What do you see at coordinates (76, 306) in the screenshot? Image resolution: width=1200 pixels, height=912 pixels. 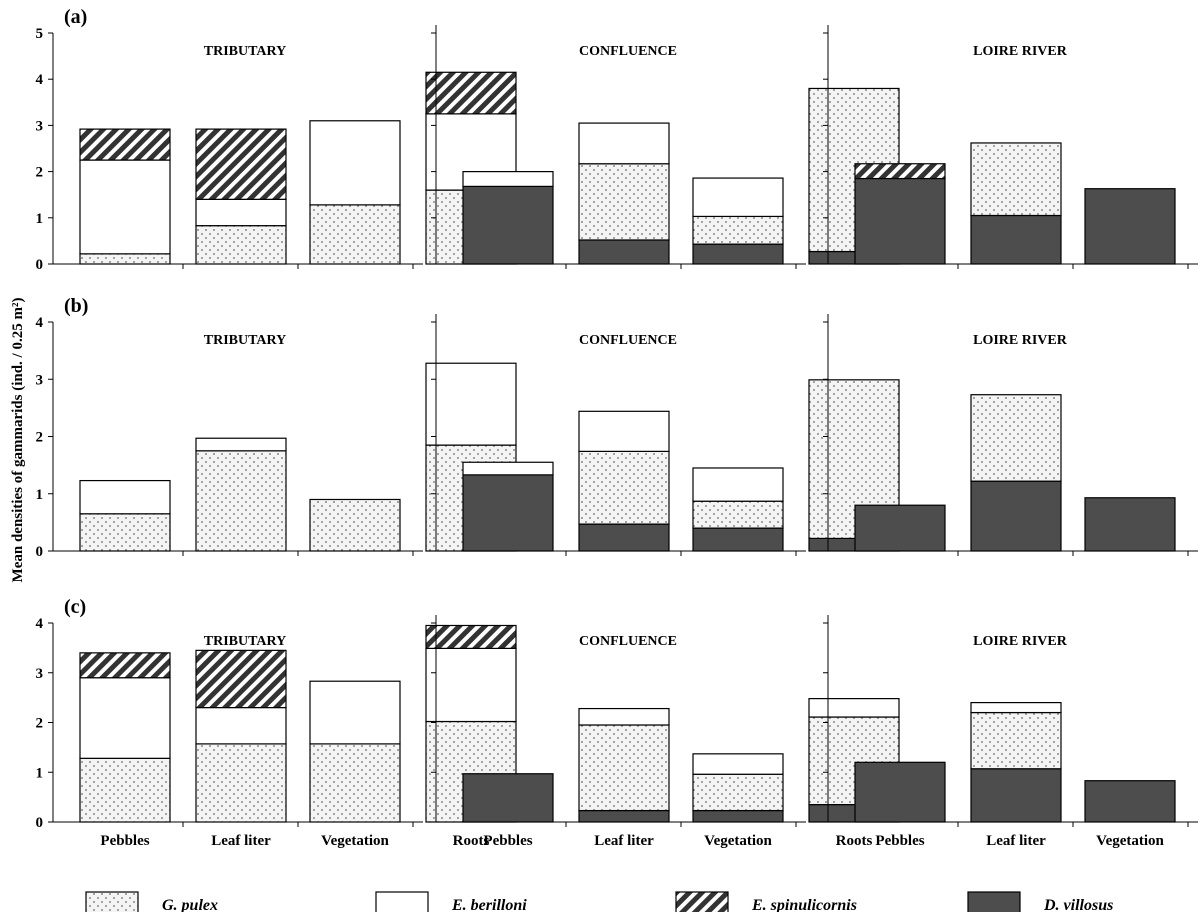 I see `row-label: (b)` at bounding box center [76, 306].